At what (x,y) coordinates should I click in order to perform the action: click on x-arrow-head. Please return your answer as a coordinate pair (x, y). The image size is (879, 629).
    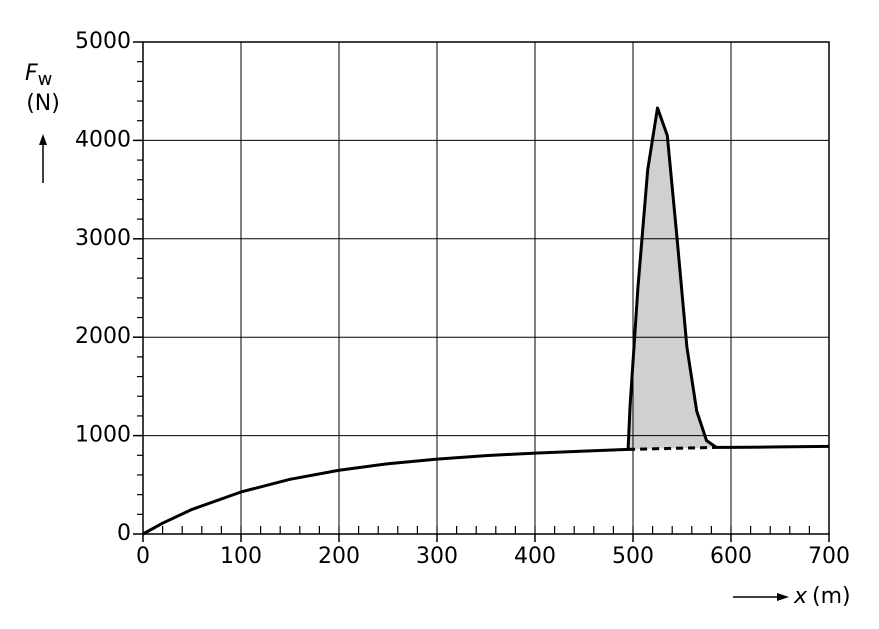
    Looking at the image, I should click on (783, 597).